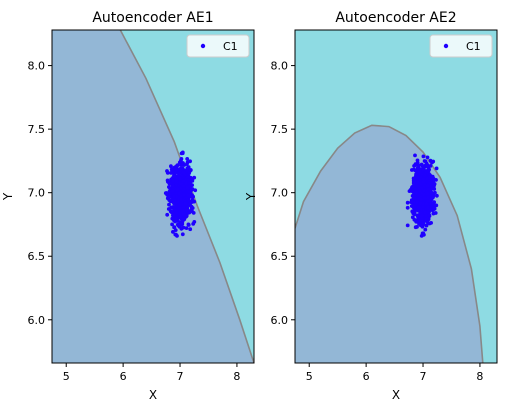 The width and height of the screenshot is (508, 409). I want to click on ae1-y-tick-label: 7.0, so click(37, 193).